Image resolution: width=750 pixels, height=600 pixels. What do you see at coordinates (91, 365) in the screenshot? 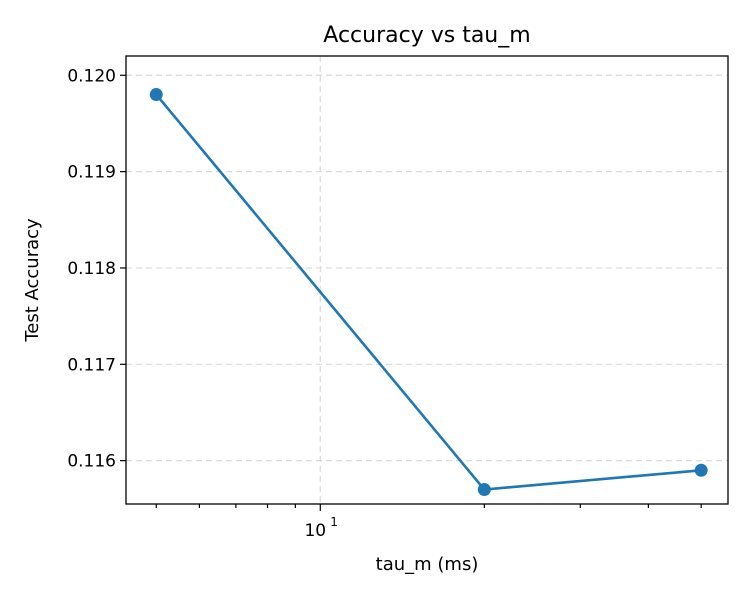
I see `y-tick-label: 0.117` at bounding box center [91, 365].